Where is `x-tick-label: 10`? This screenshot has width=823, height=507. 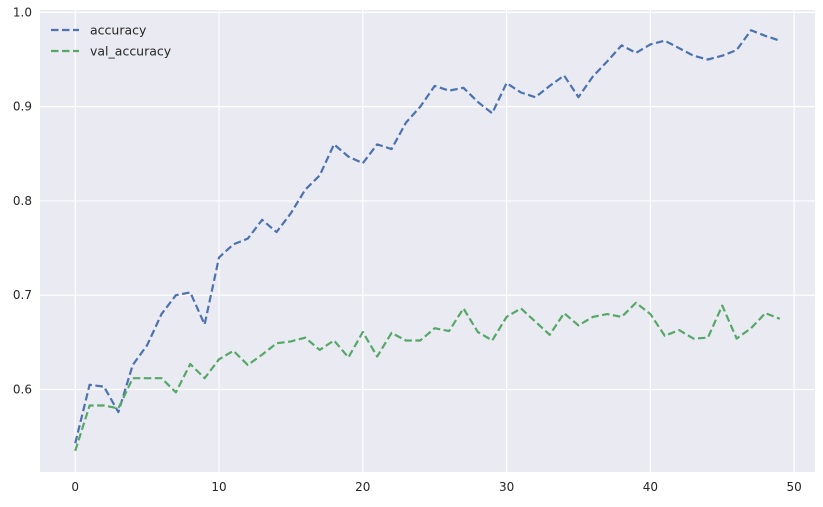
x-tick-label: 10 is located at coordinates (218, 487).